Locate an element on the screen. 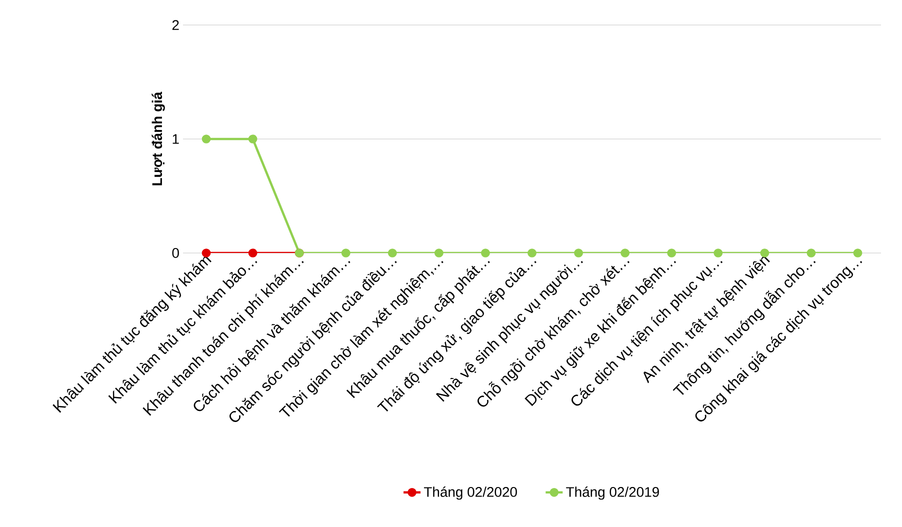 Image resolution: width=902 pixels, height=527 pixels. y-tick-label: 0 is located at coordinates (175, 253).